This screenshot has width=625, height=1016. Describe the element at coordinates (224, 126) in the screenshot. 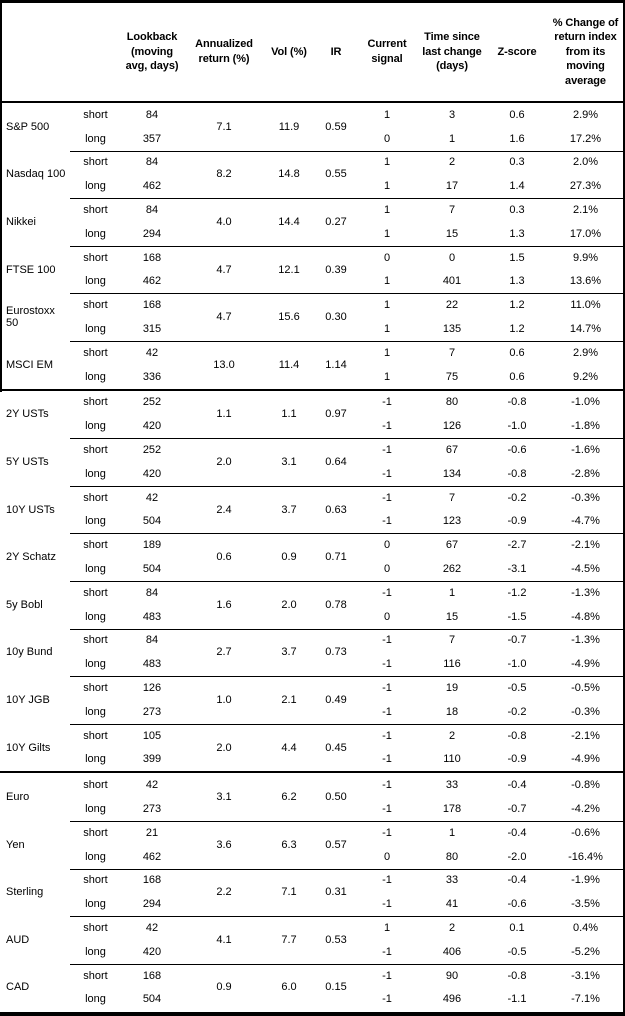

I see `annualized-return: 7.1` at that location.